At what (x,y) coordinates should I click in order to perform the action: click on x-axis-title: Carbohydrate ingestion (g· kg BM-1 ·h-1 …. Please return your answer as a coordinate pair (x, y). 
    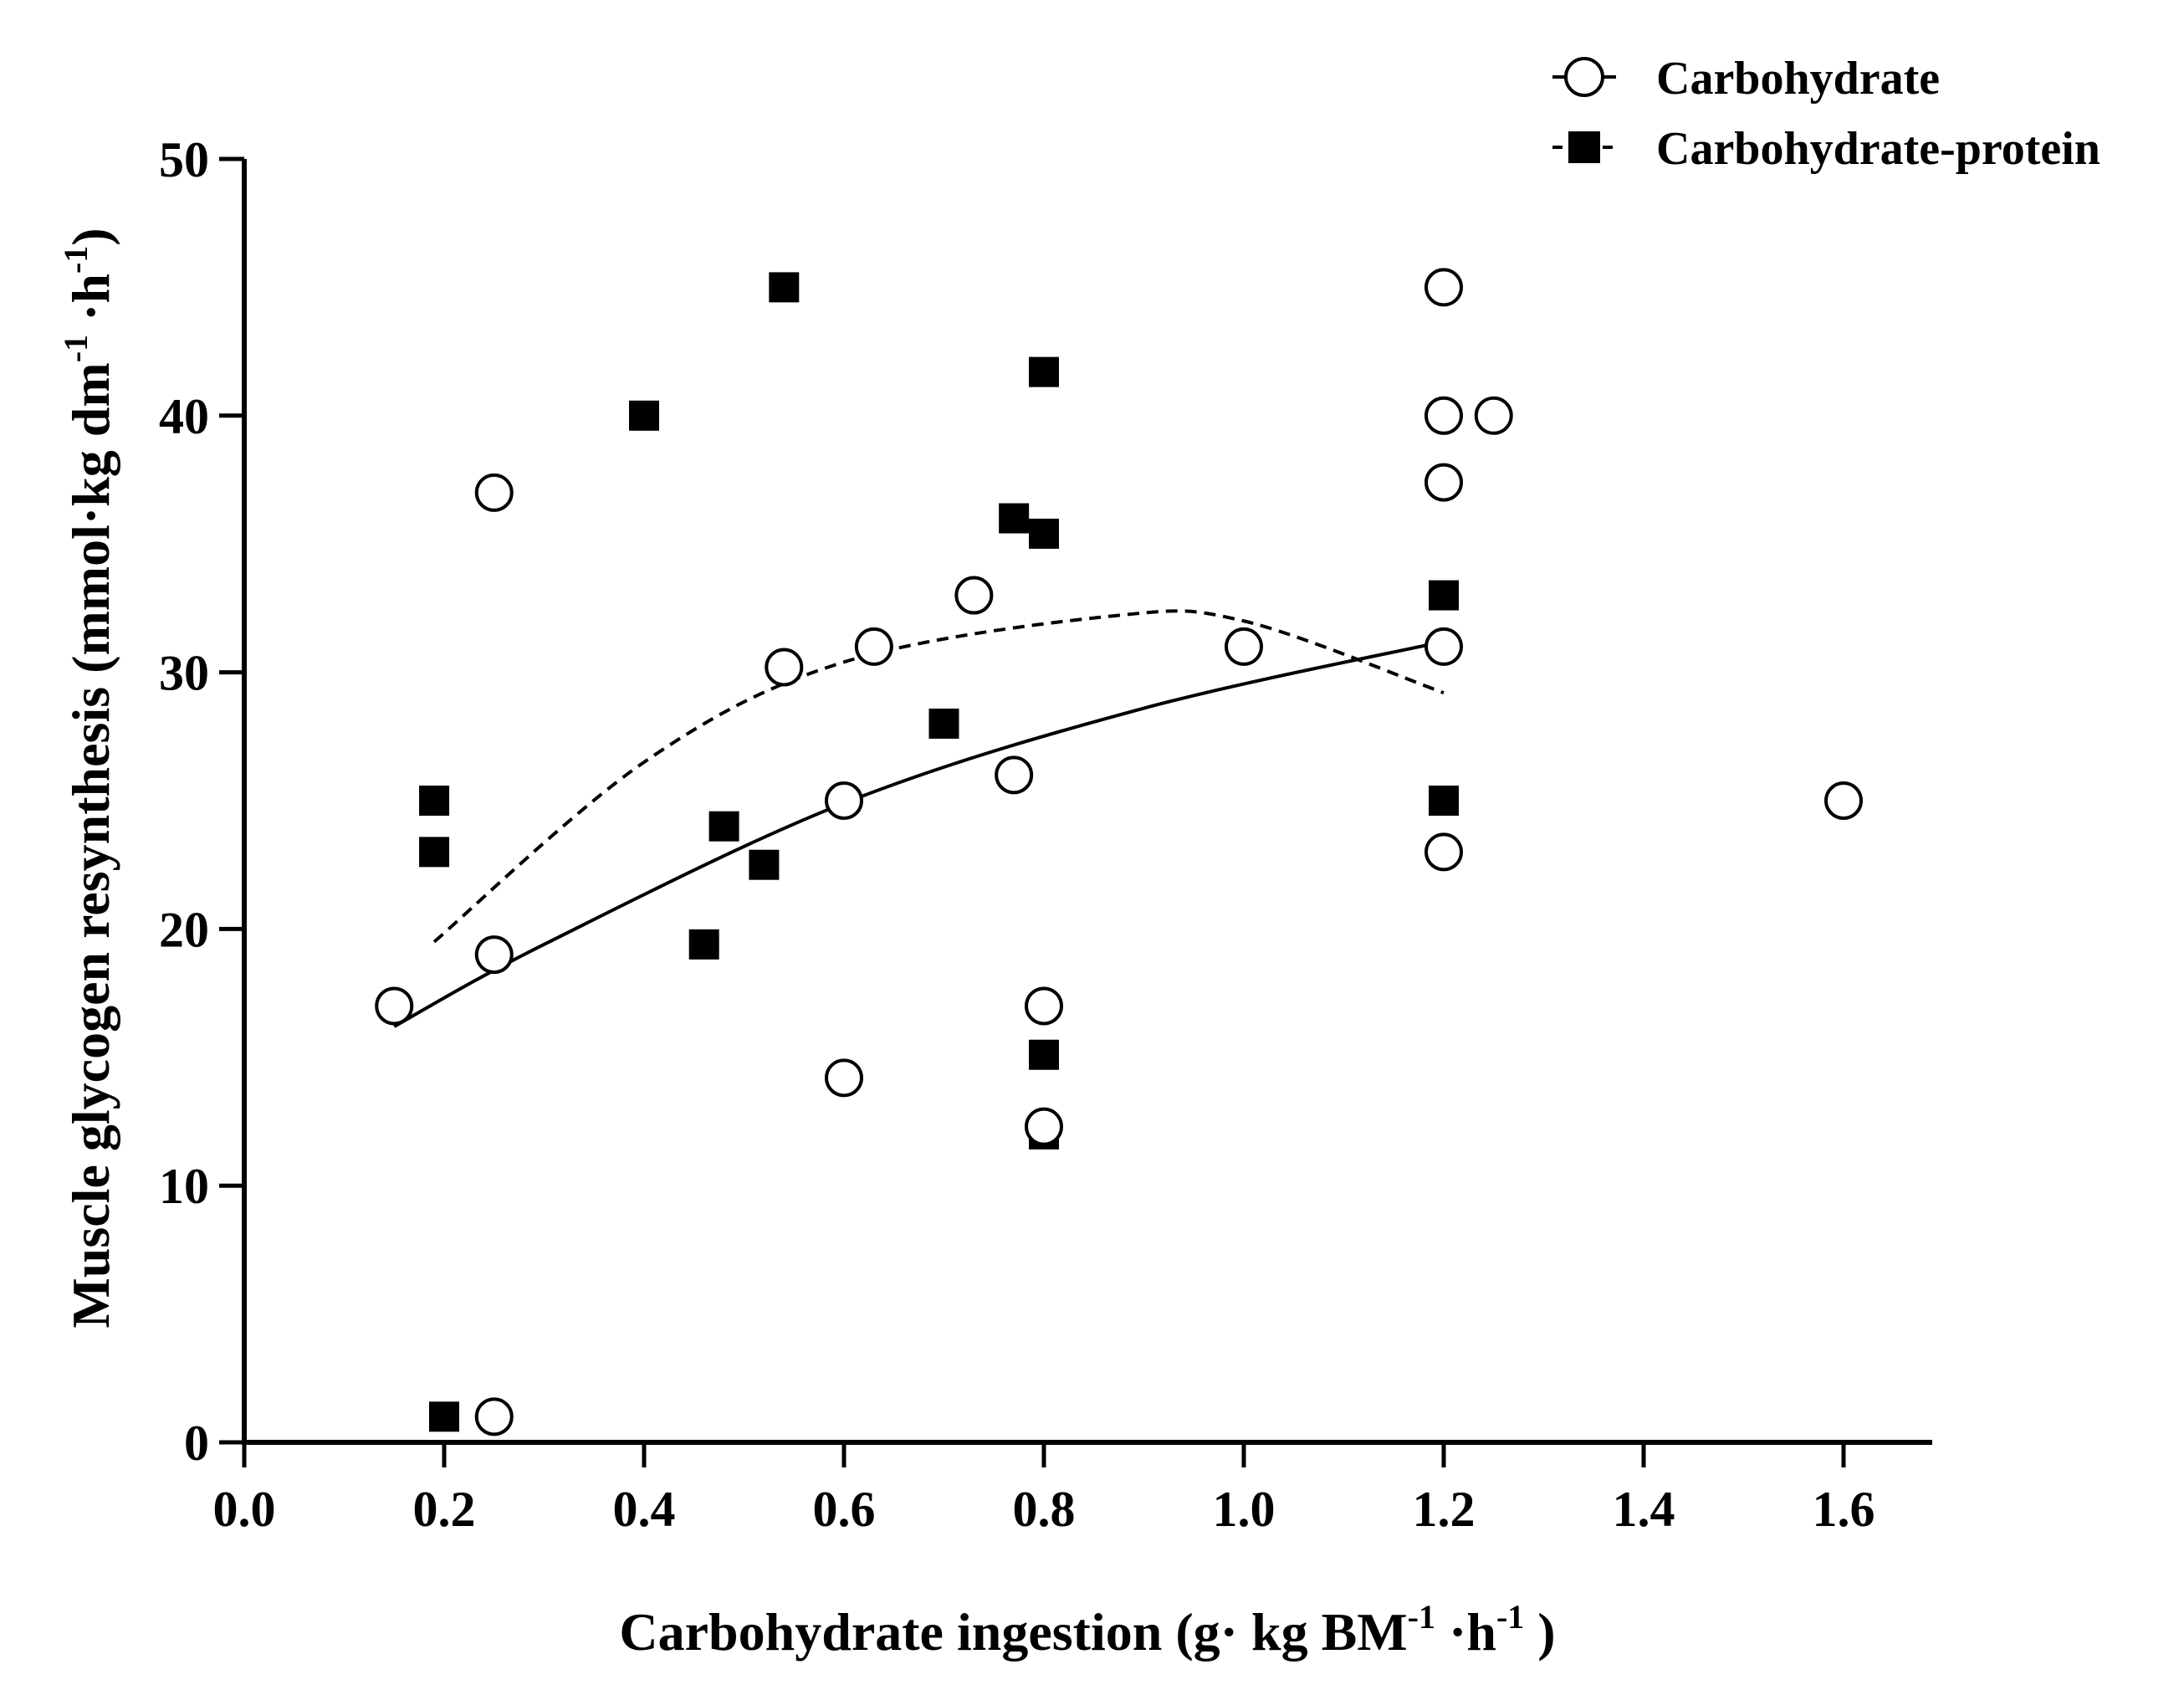
    Looking at the image, I should click on (1087, 1630).